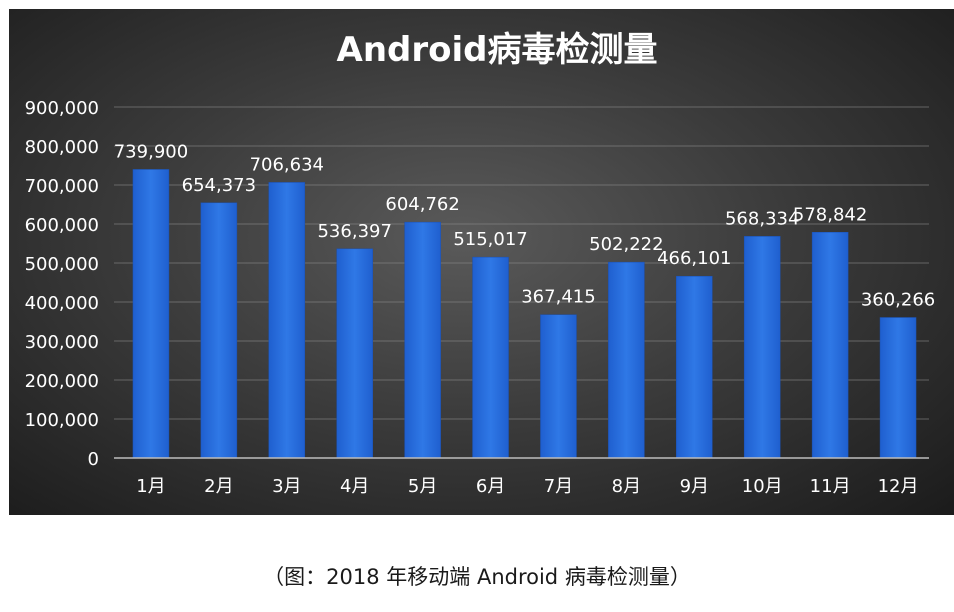 The image size is (954, 612). Describe the element at coordinates (62, 303) in the screenshot. I see `y-tick-label: 400,000` at that location.